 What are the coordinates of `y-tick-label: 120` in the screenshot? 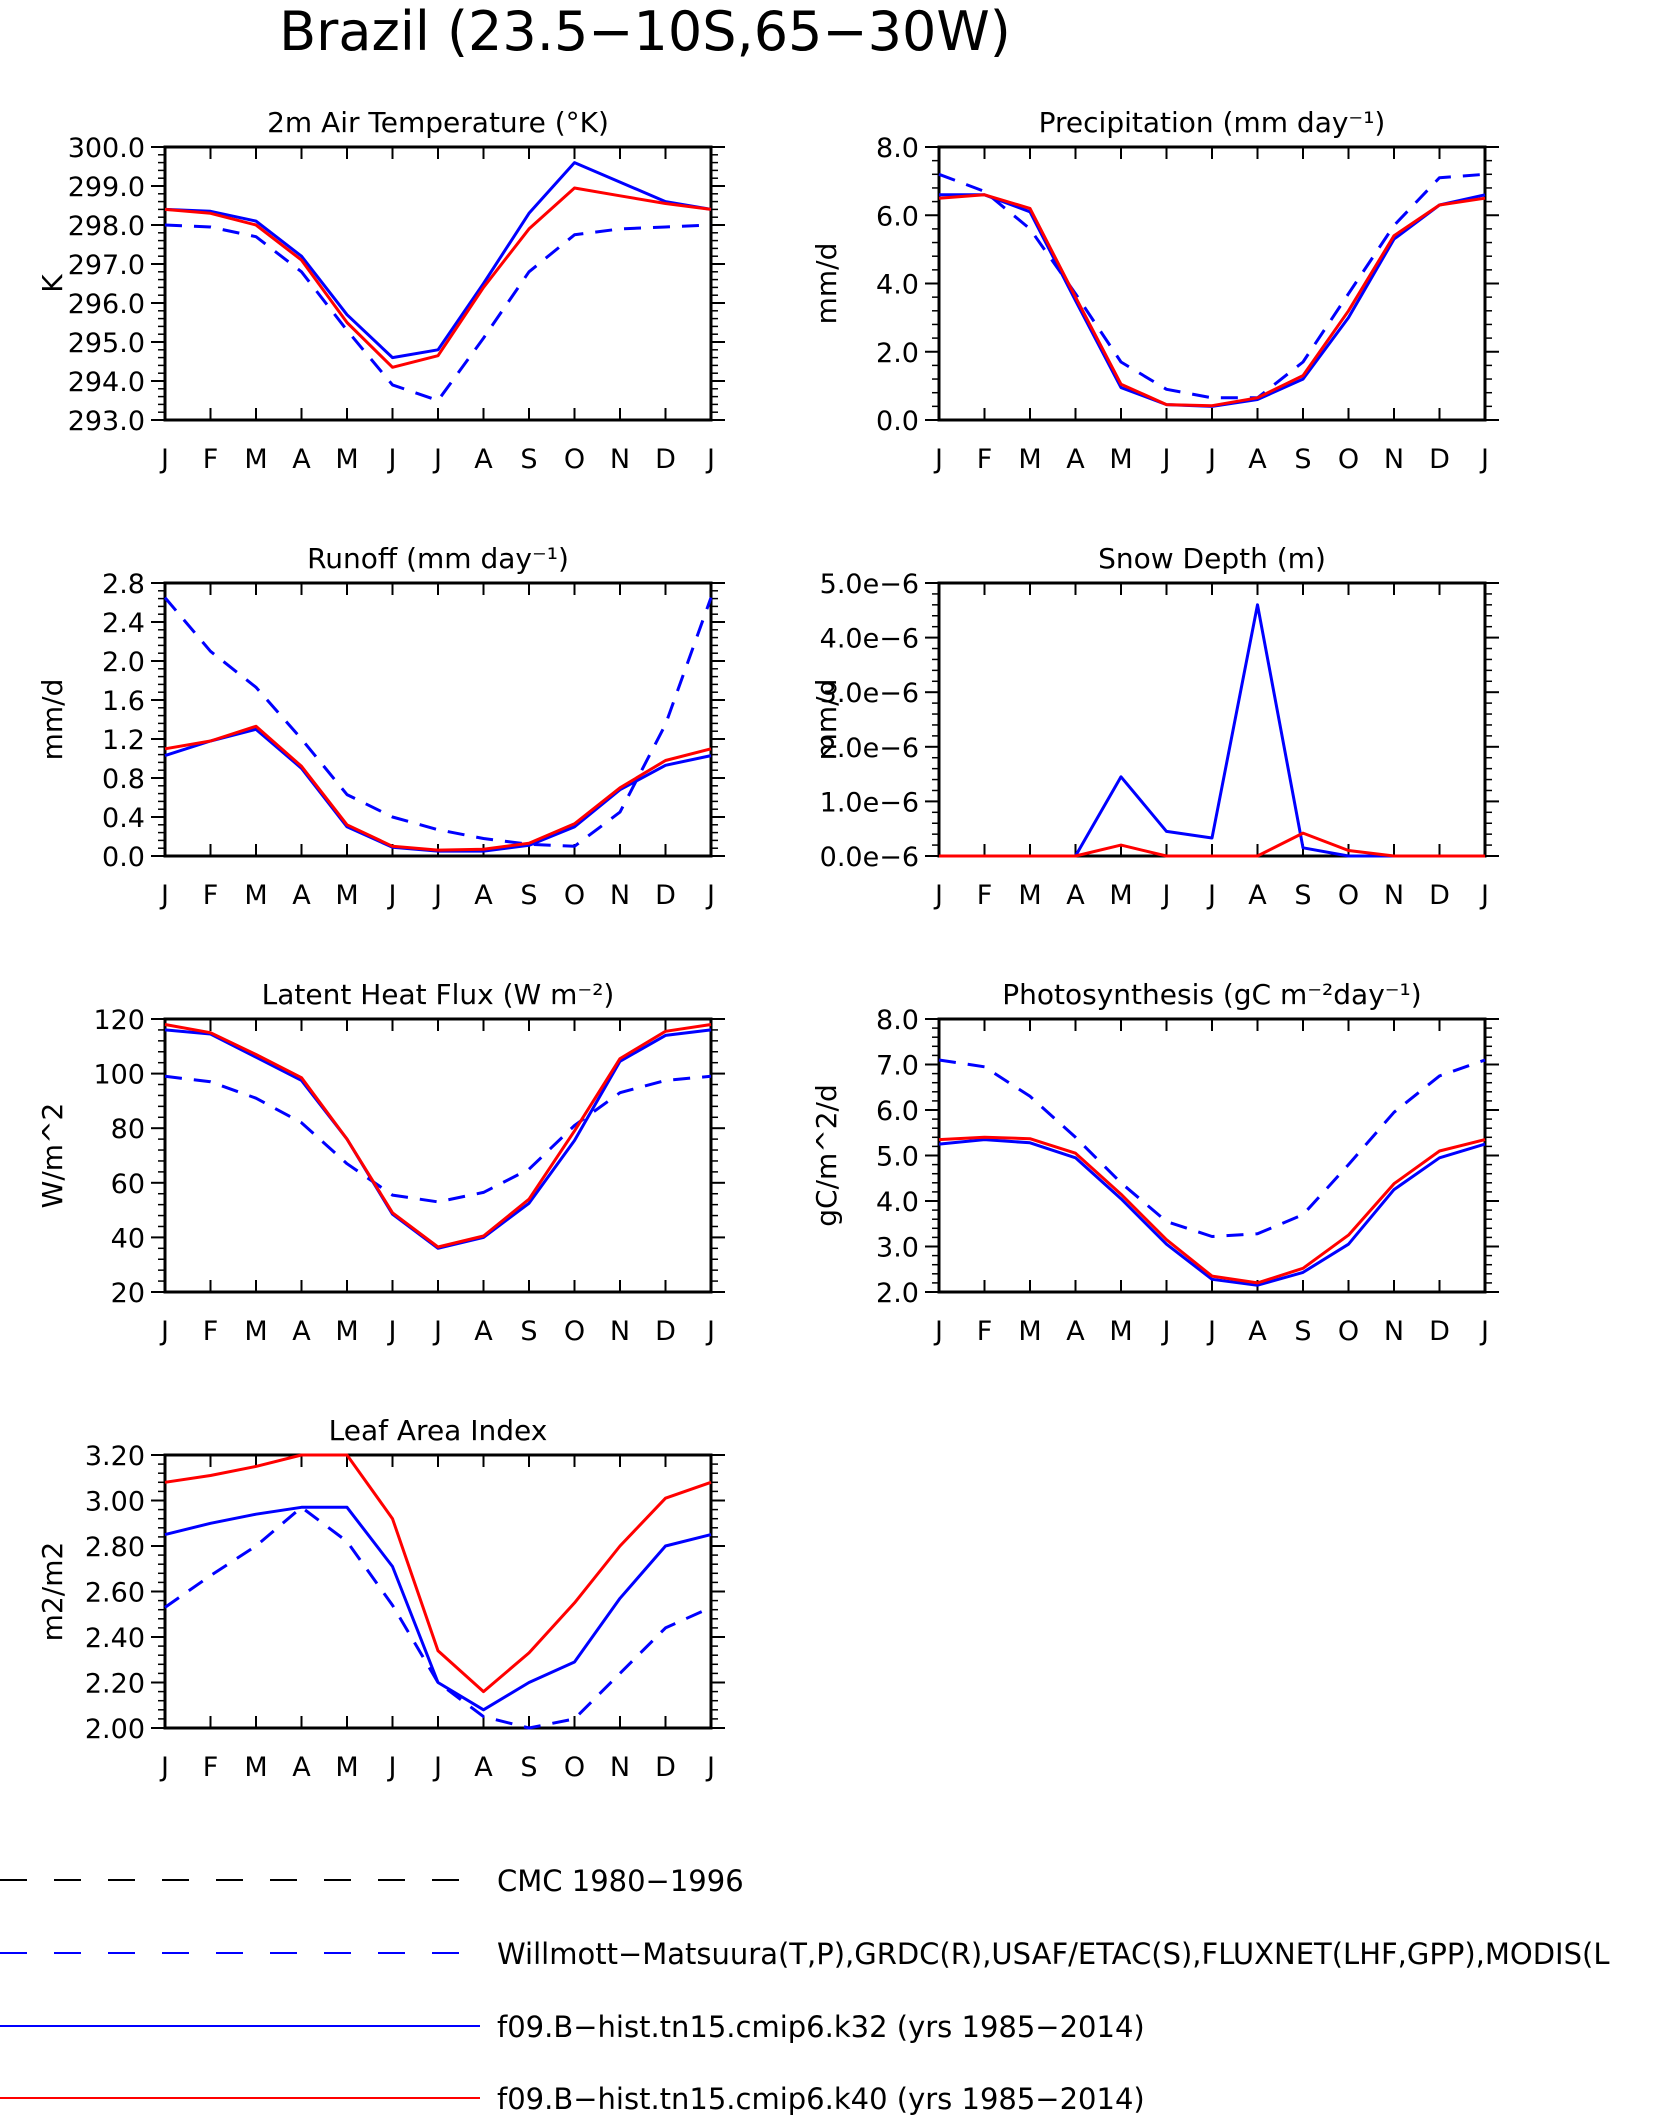 It's located at (119, 1020).